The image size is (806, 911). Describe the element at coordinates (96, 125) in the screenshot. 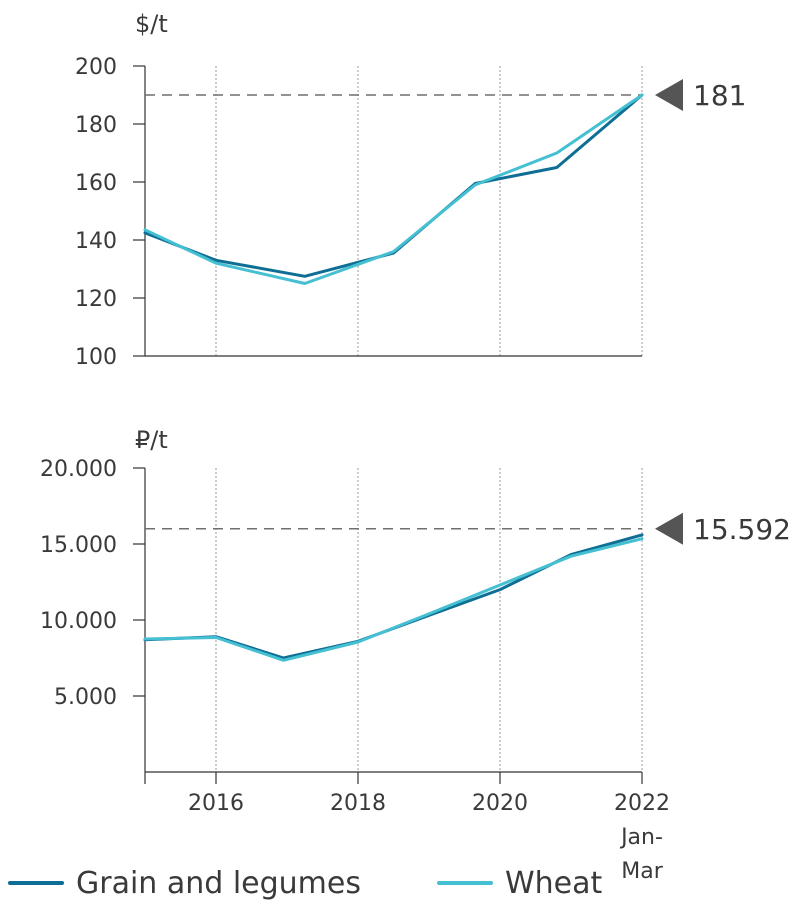

I see `usd-y-tick-label: 180` at that location.